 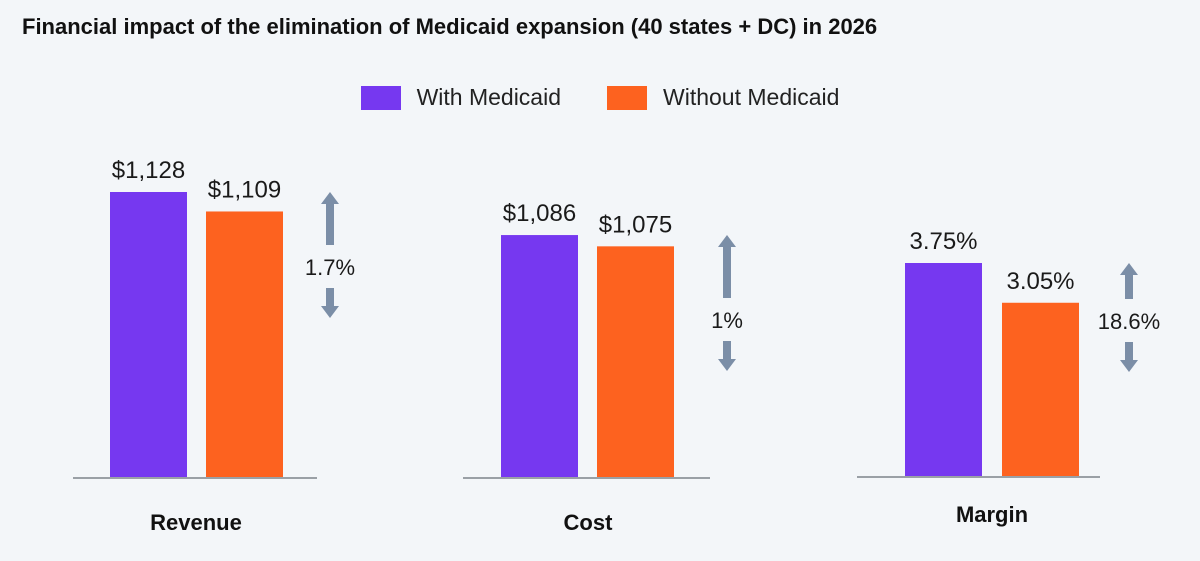 What do you see at coordinates (992, 514) in the screenshot?
I see `category-label-margin: Margin` at bounding box center [992, 514].